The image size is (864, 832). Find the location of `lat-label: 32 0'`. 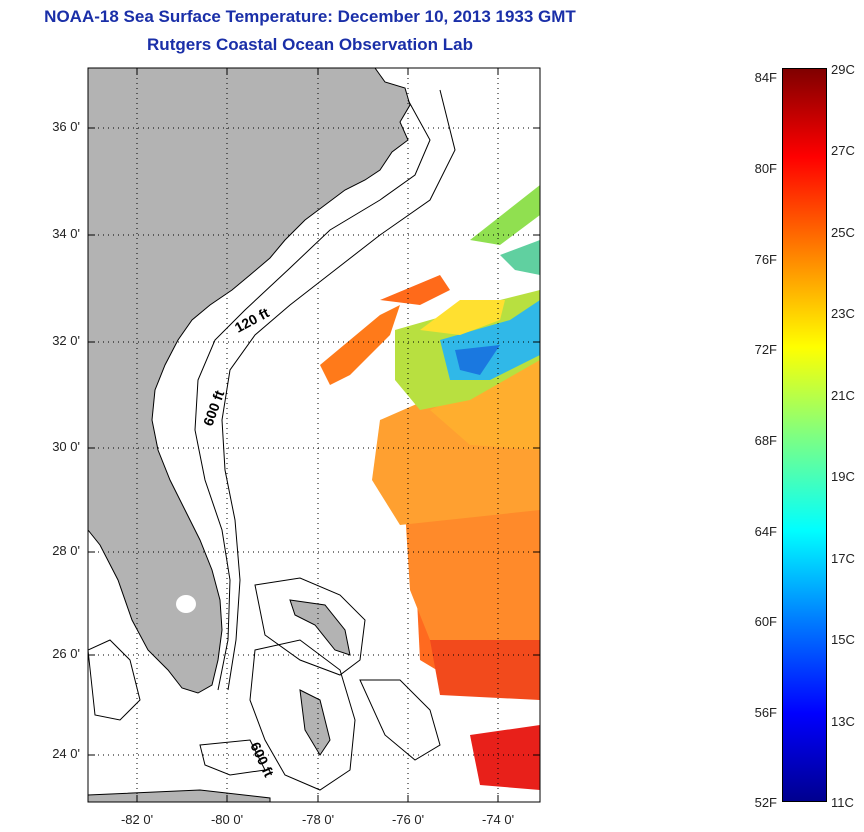

lat-label: 32 0' is located at coordinates (66, 340).